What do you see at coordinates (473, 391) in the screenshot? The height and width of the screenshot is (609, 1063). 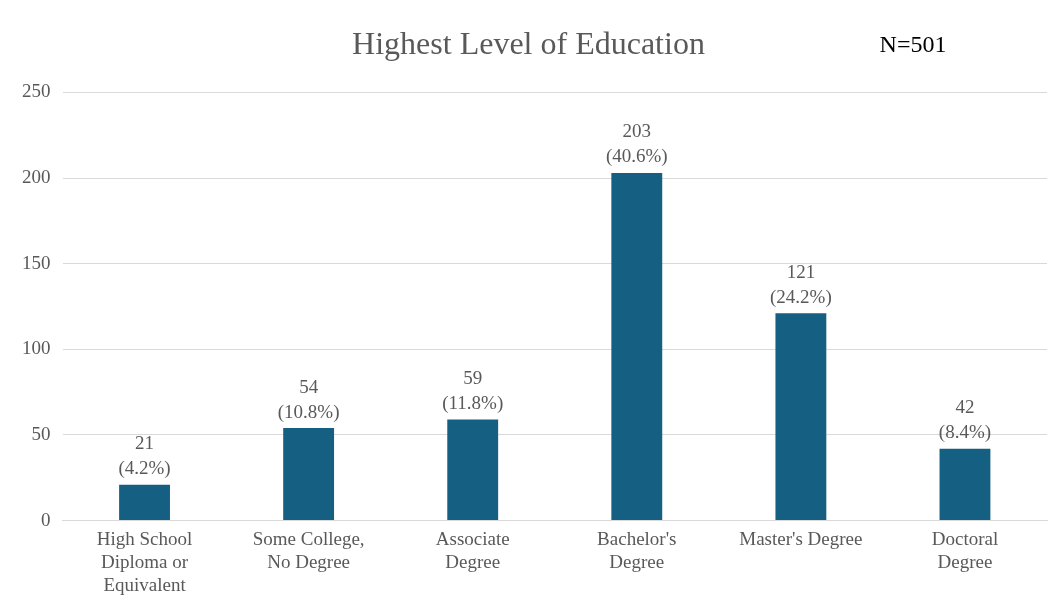 I see `data-label: 59 (11.8%)` at bounding box center [473, 391].